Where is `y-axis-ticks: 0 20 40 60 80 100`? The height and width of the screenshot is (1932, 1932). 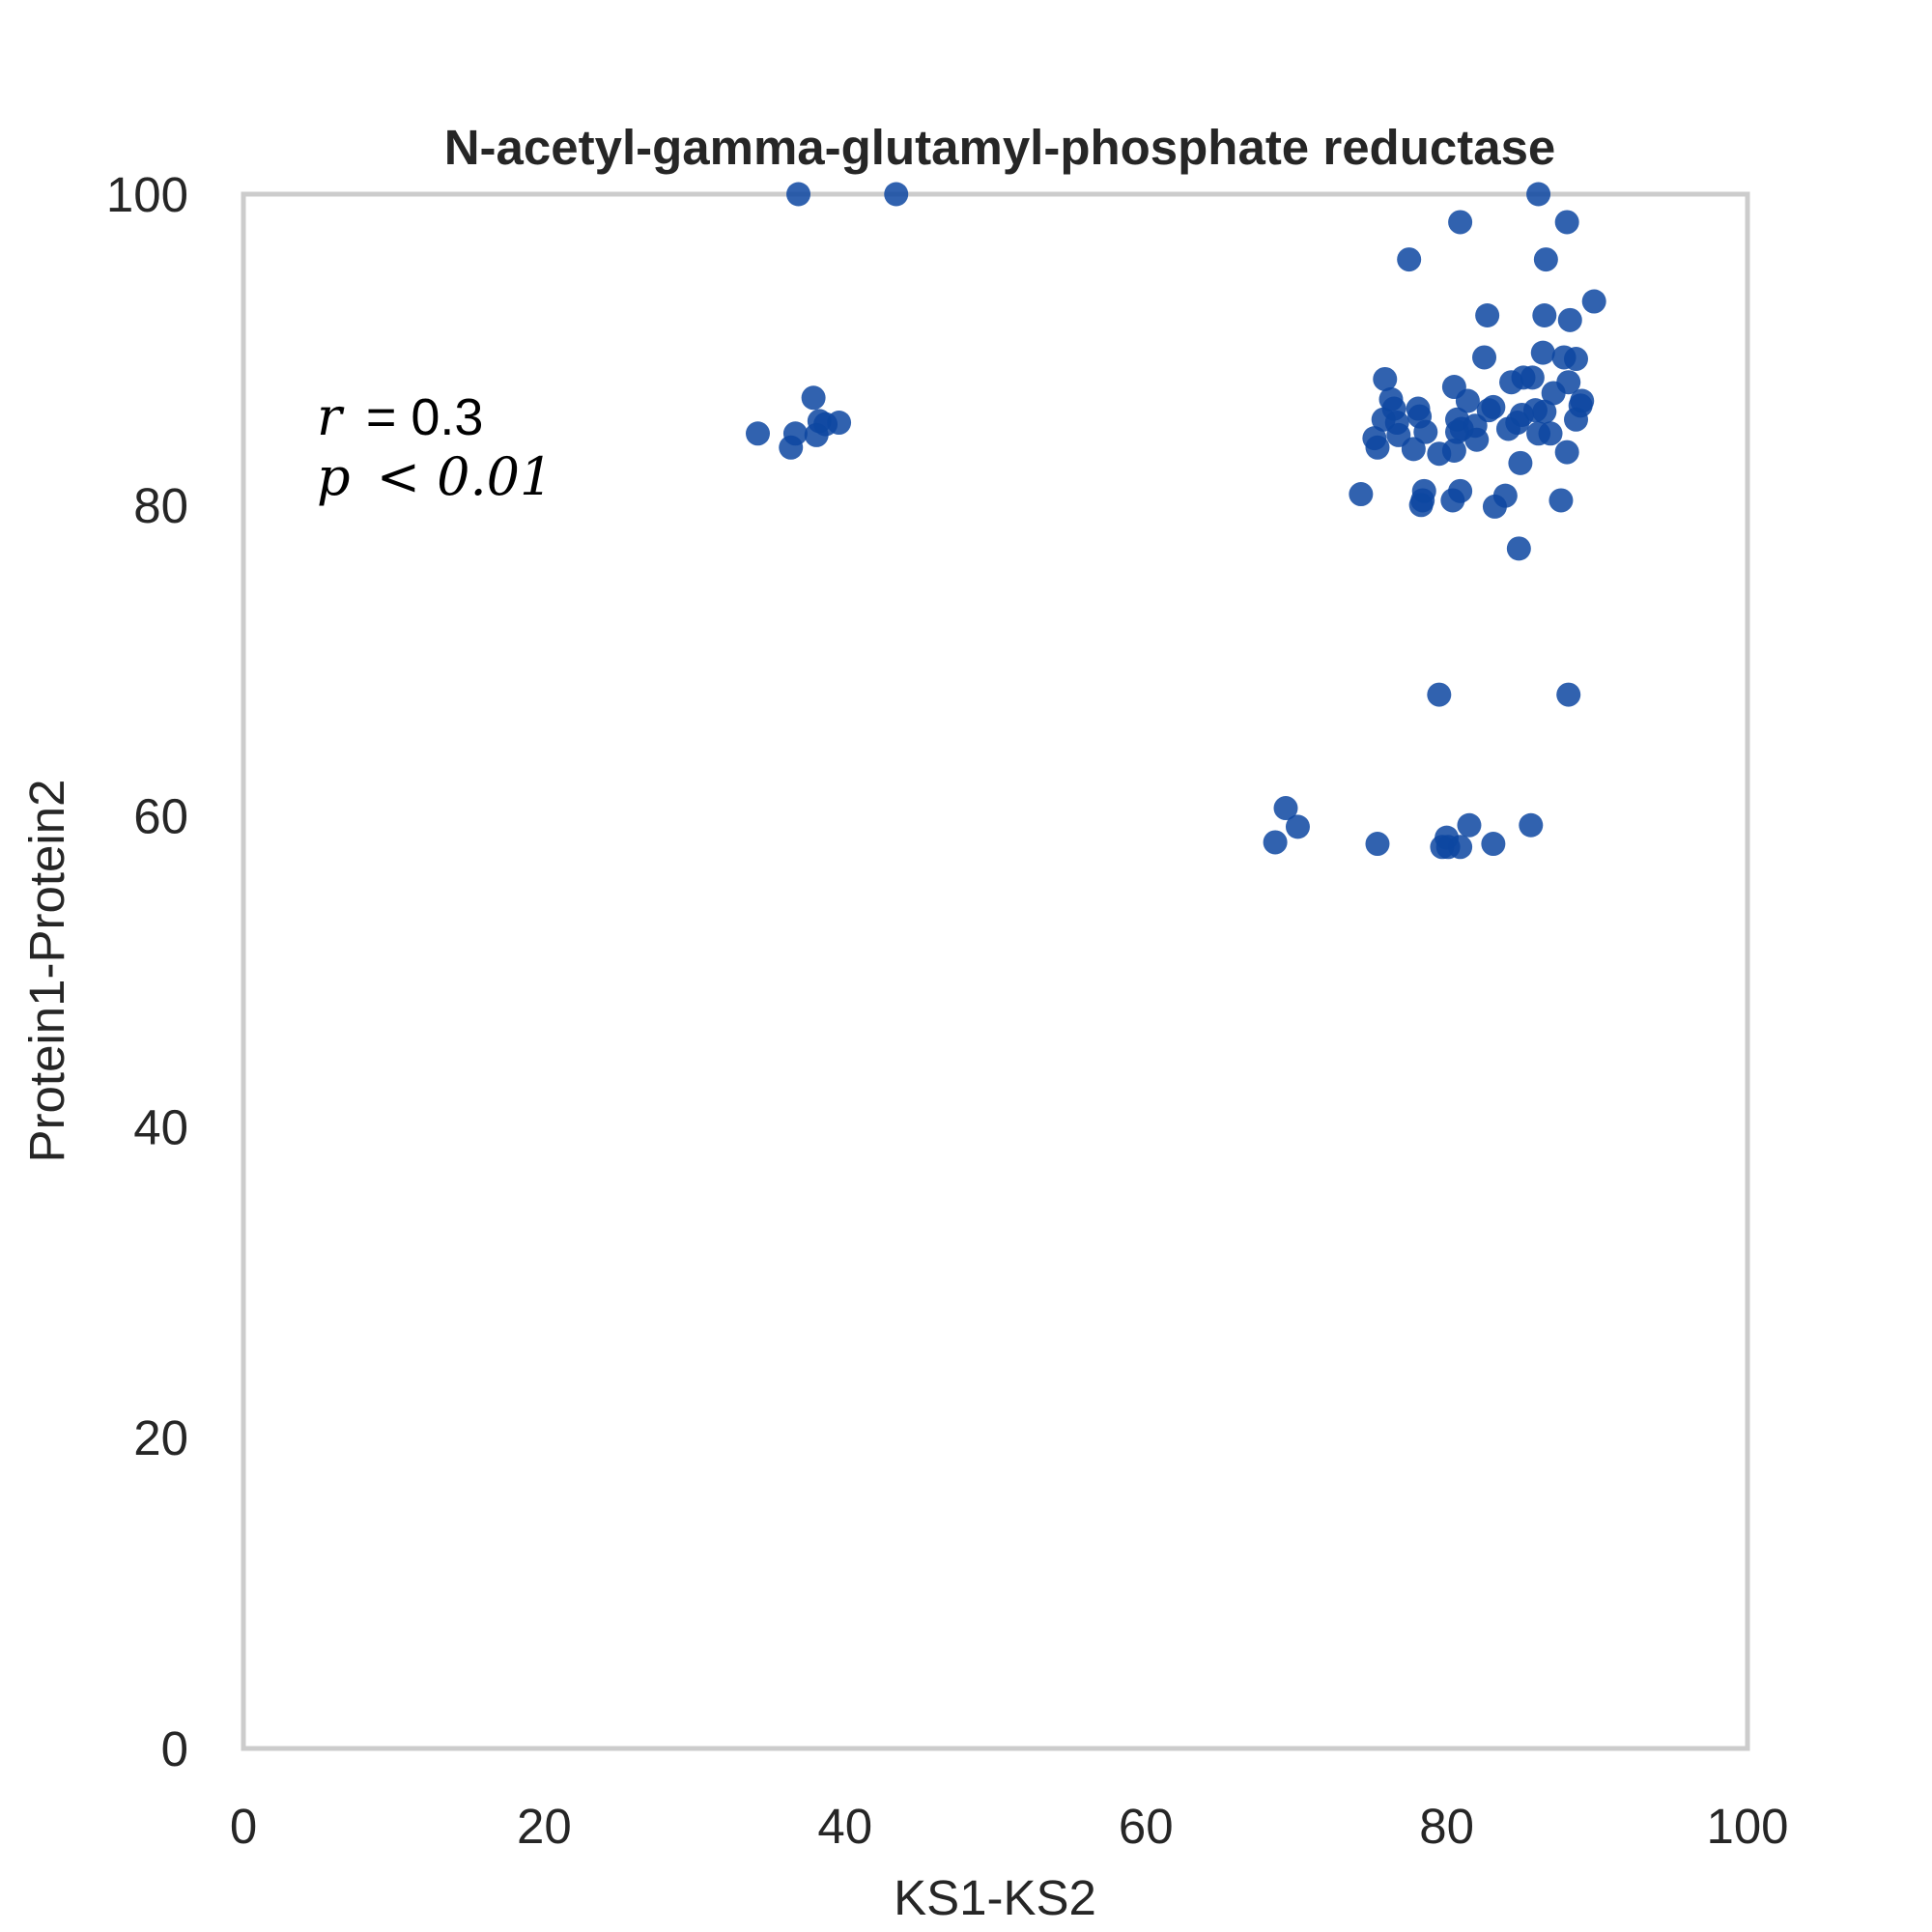 y-axis-ticks: 0 20 40 60 80 100 is located at coordinates (147, 971).